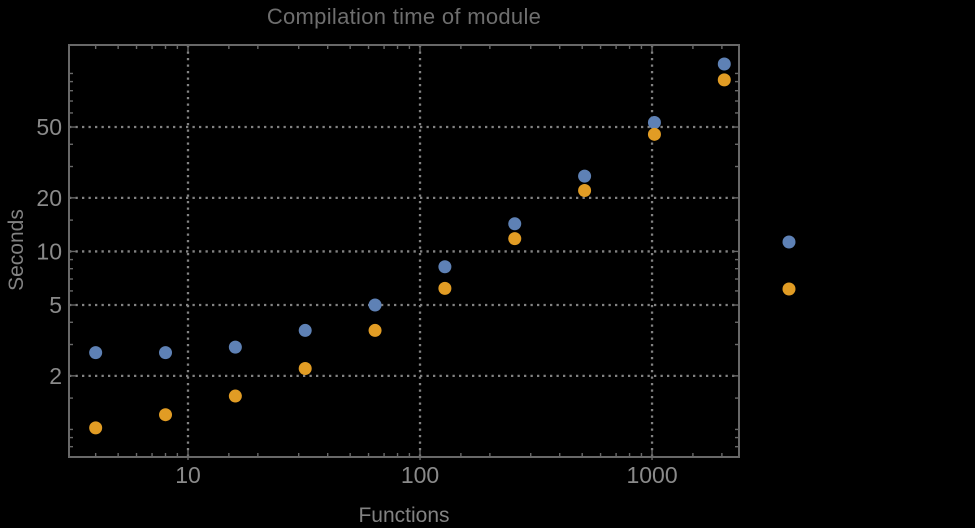  I want to click on y-tick-label-50: 50, so click(49, 127).